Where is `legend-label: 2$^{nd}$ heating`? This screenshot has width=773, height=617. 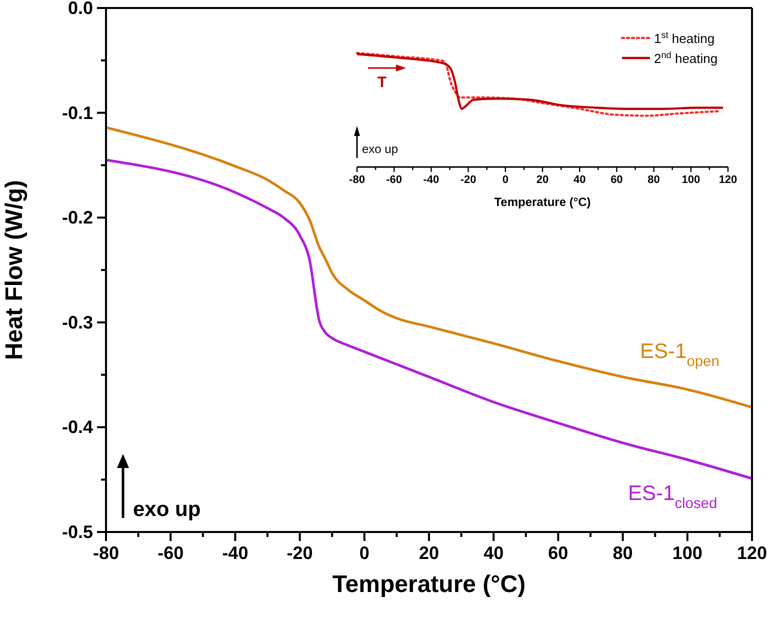
legend-label: 2$^{nd}$ heating is located at coordinates (686, 58).